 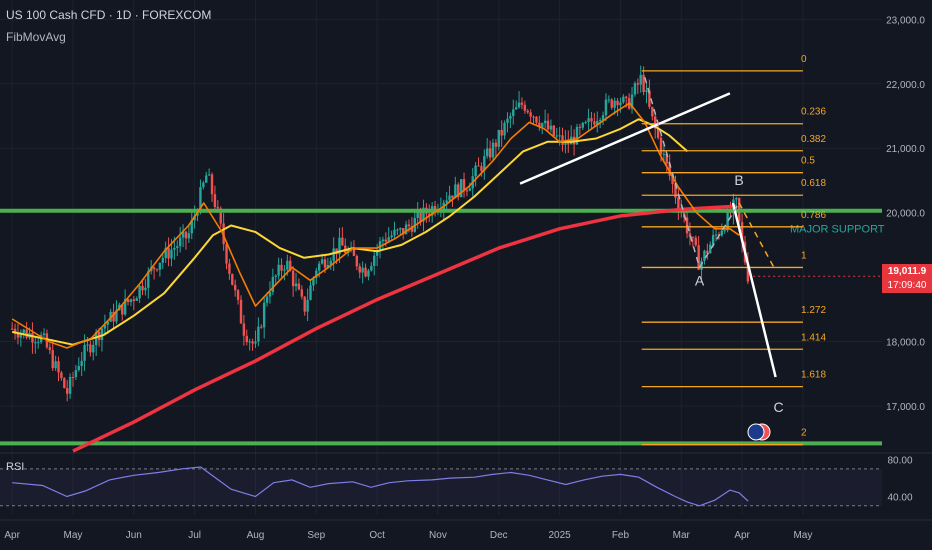 What do you see at coordinates (109, 15) in the screenshot?
I see `symbol-title: US 100 Cash CFD · 1D · FOREXCOM` at bounding box center [109, 15].